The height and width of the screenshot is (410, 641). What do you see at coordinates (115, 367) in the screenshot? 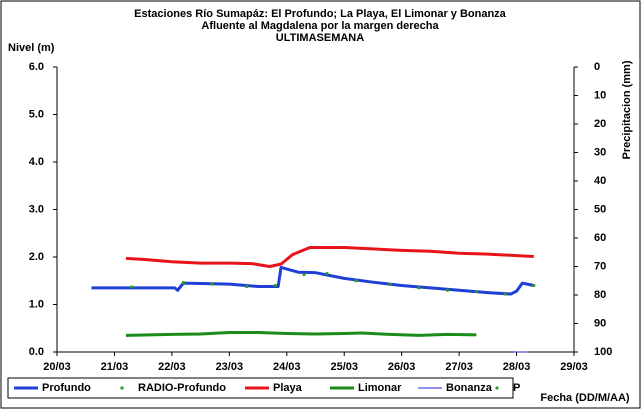
I see `x-tick-label: 21/03` at bounding box center [115, 367].